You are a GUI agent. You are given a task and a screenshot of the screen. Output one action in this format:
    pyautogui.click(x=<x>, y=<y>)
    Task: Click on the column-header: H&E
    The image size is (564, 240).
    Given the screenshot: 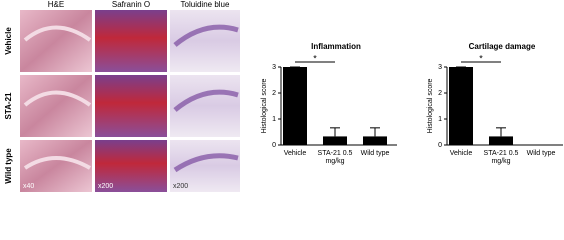 What is the action you would take?
    pyautogui.click(x=56, y=4)
    